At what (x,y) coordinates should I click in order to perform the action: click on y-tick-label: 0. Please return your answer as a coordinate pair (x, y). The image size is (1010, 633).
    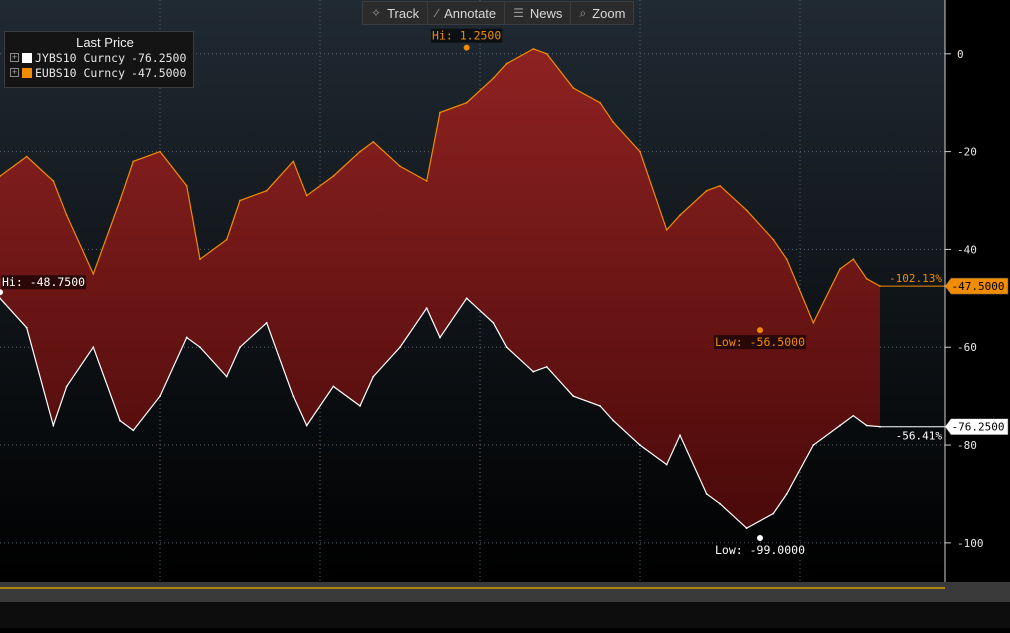
    Looking at the image, I should click on (960, 54).